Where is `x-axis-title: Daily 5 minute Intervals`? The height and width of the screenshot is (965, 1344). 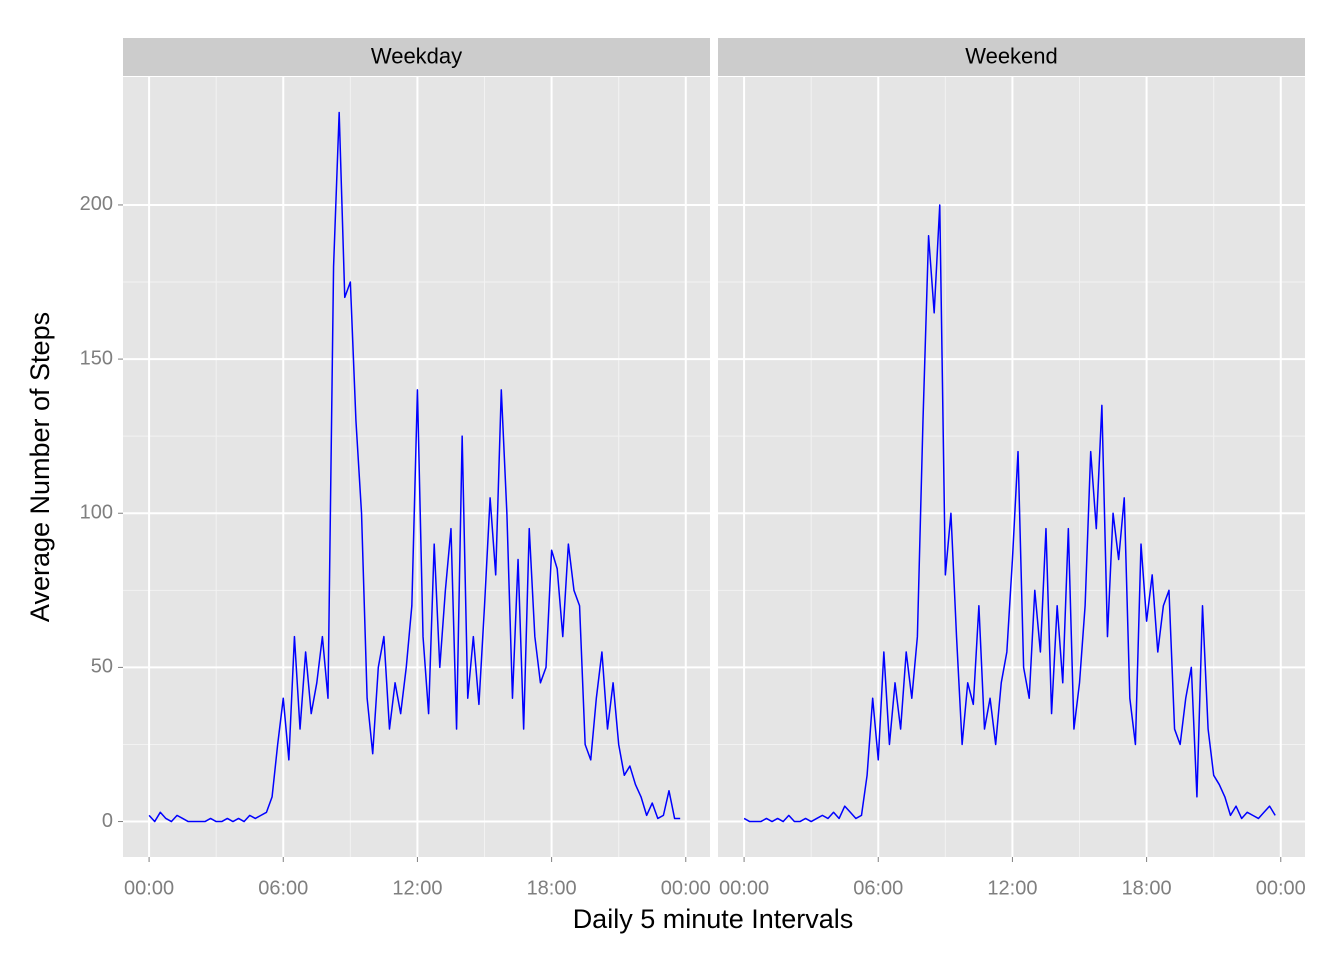
x-axis-title: Daily 5 minute Intervals is located at coordinates (713, 919).